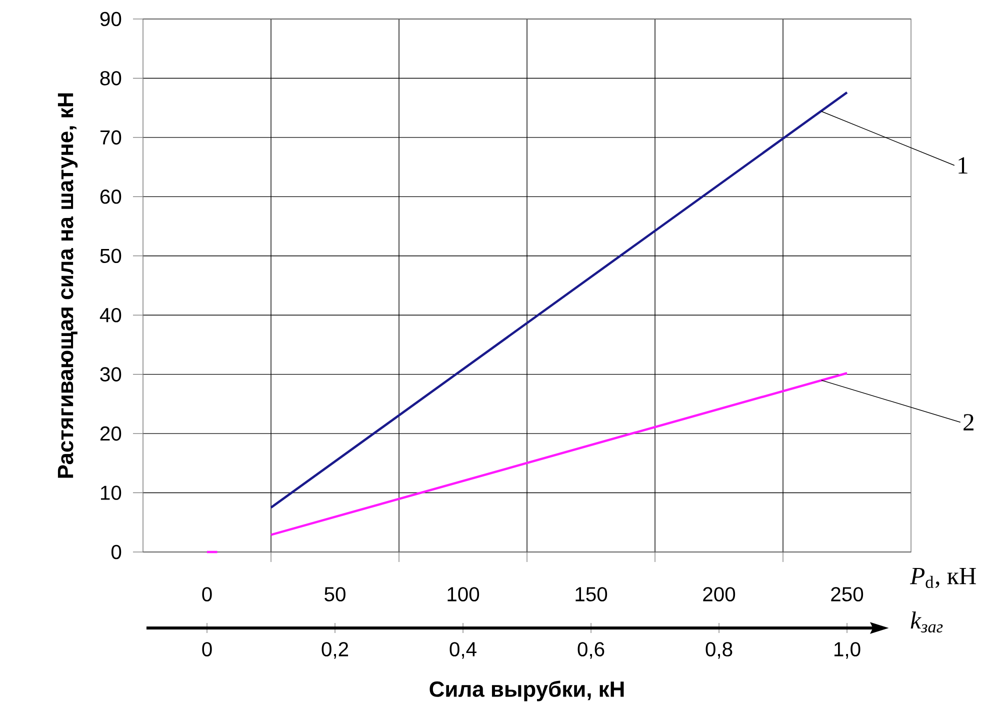  What do you see at coordinates (335, 594) in the screenshot?
I see `x-tick-label: 50` at bounding box center [335, 594].